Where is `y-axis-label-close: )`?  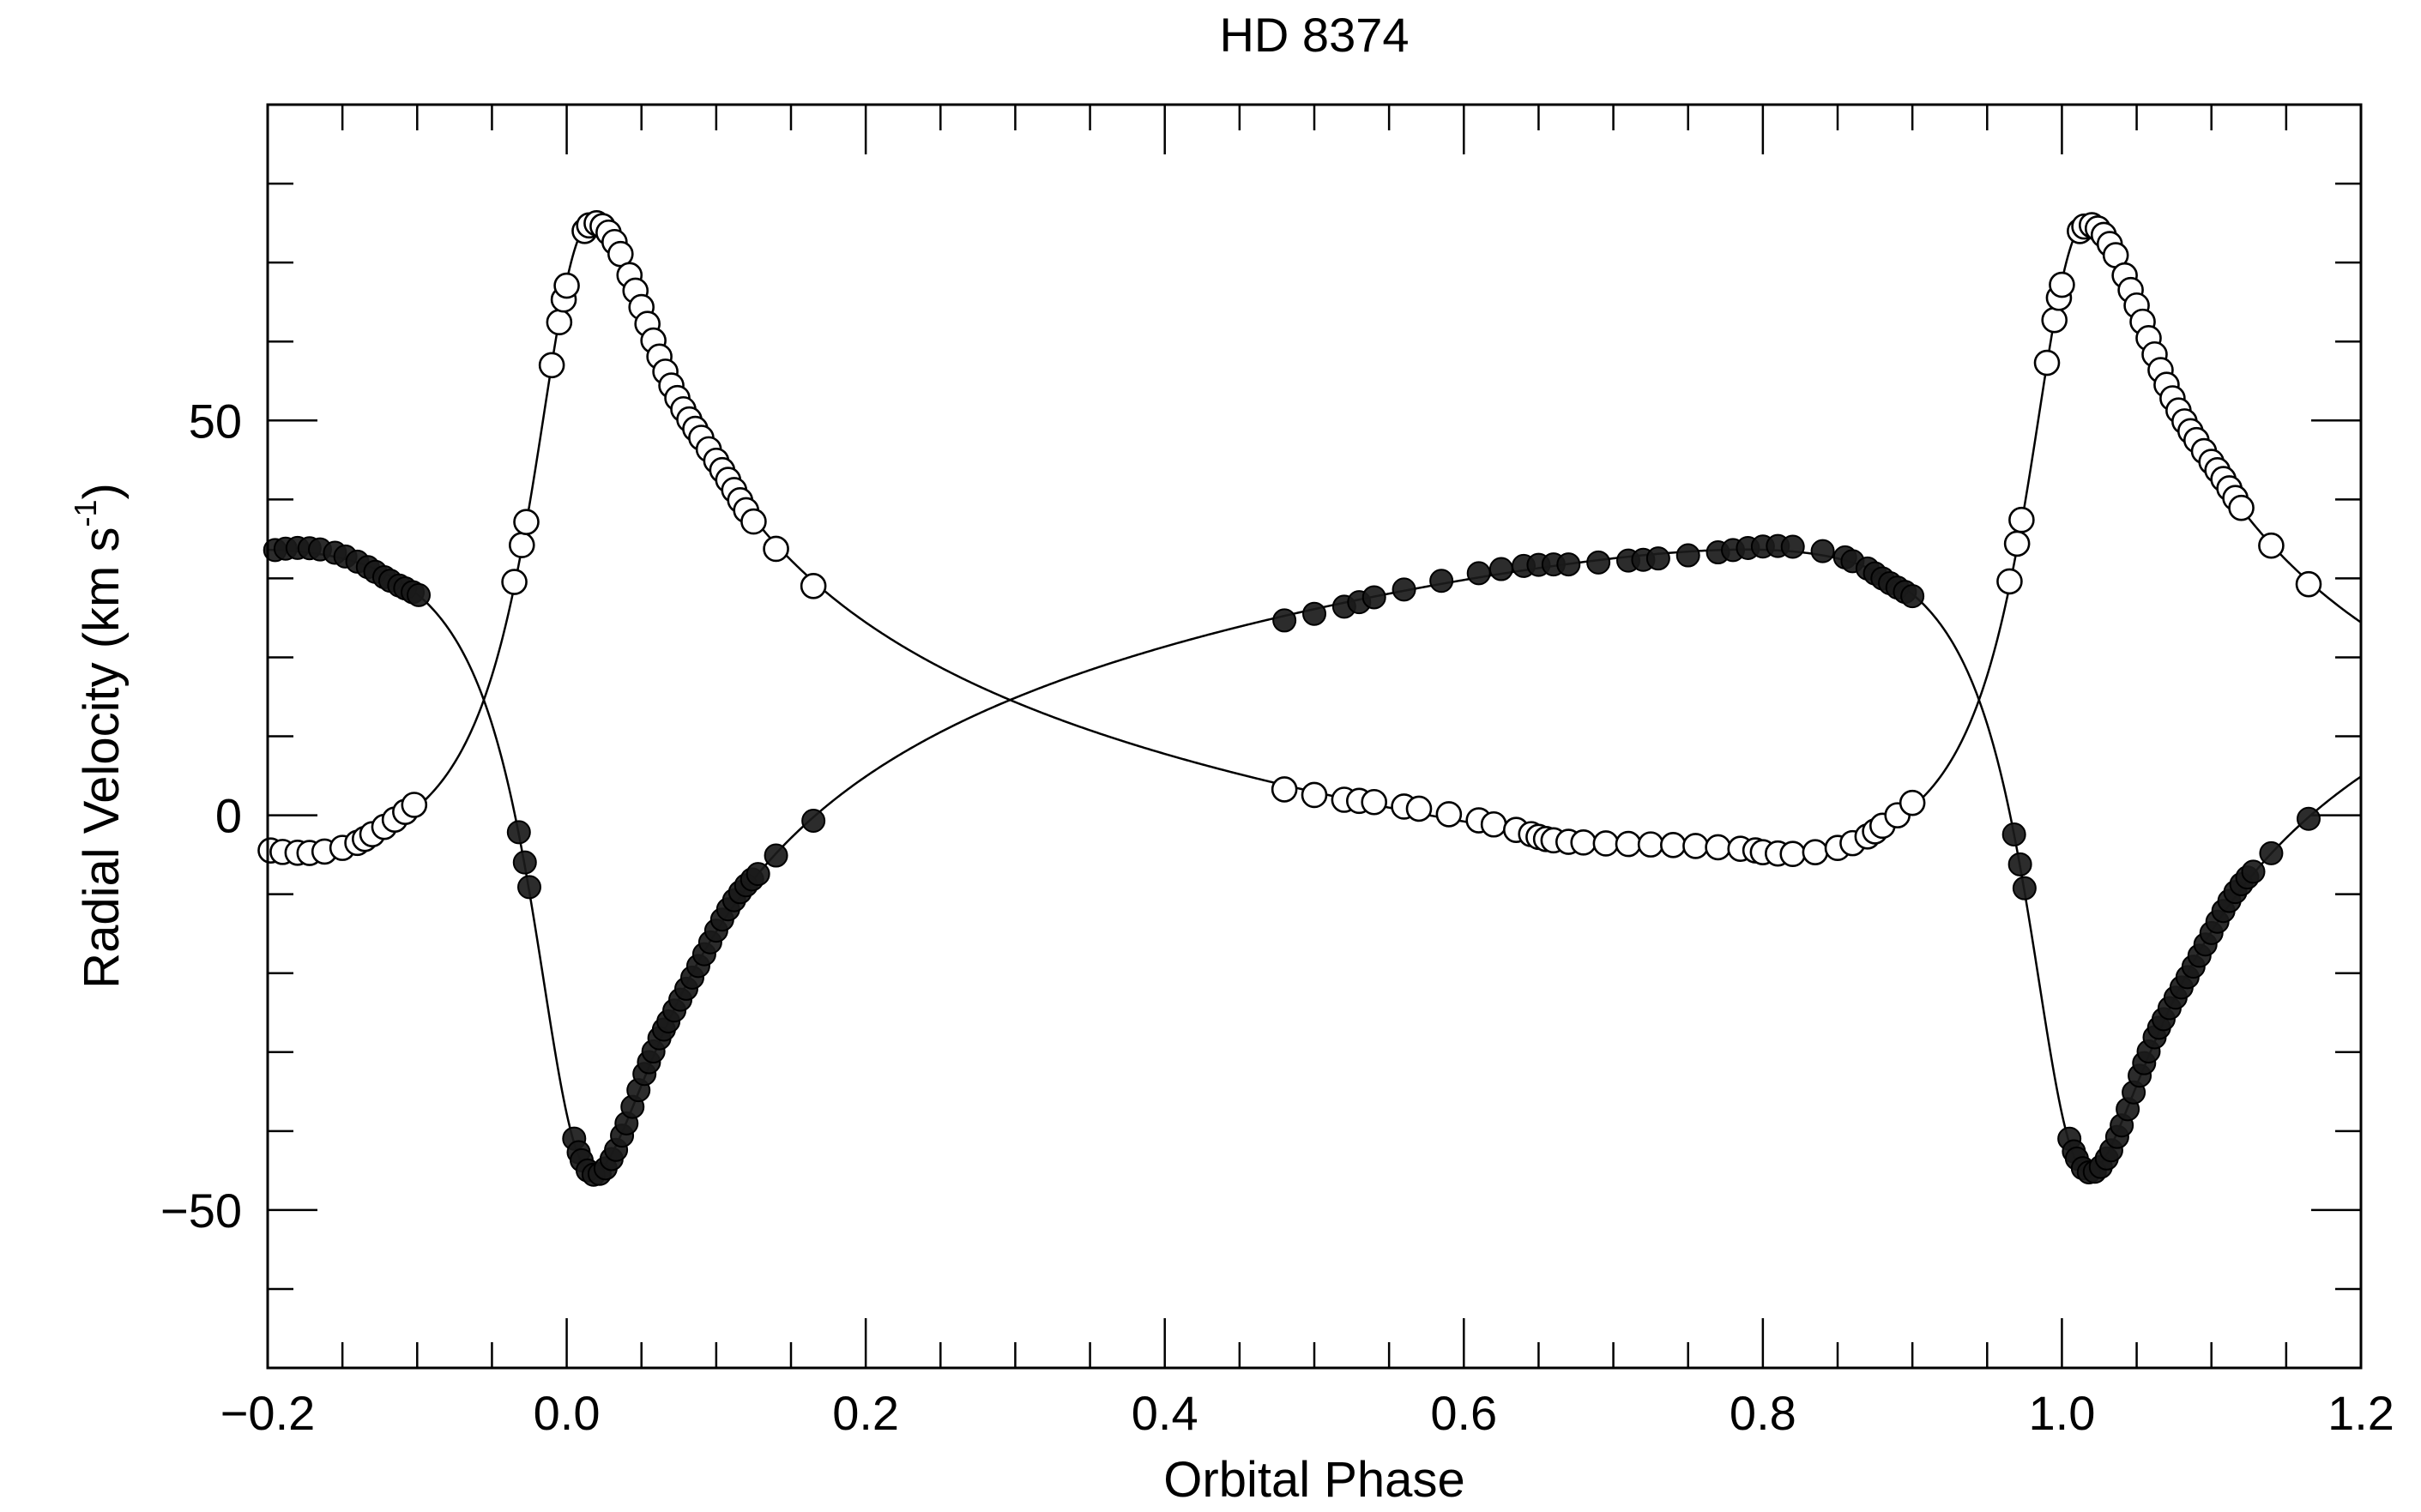
y-axis-label-close: ) is located at coordinates (102, 491).